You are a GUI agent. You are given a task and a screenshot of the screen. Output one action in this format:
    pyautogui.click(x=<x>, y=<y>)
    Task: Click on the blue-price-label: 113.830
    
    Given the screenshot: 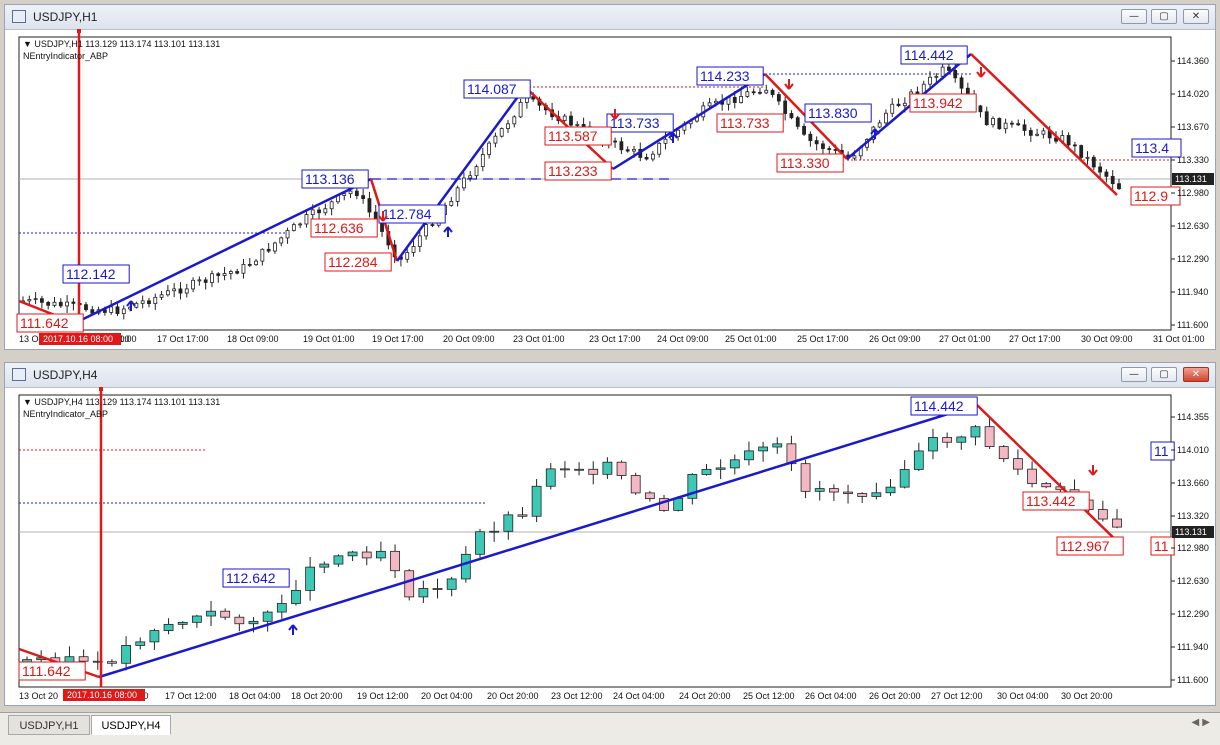 What is the action you would take?
    pyautogui.click(x=833, y=113)
    